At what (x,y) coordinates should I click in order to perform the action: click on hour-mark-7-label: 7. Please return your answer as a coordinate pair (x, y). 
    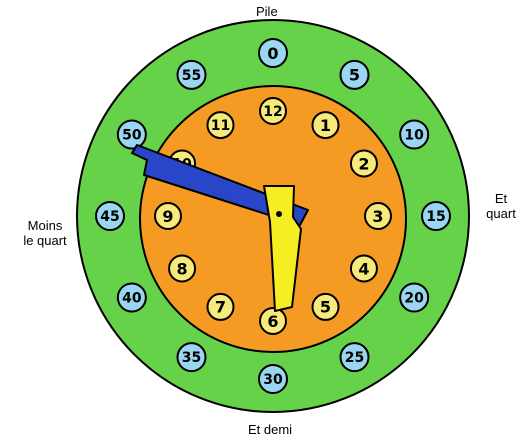
    Looking at the image, I should click on (220, 307).